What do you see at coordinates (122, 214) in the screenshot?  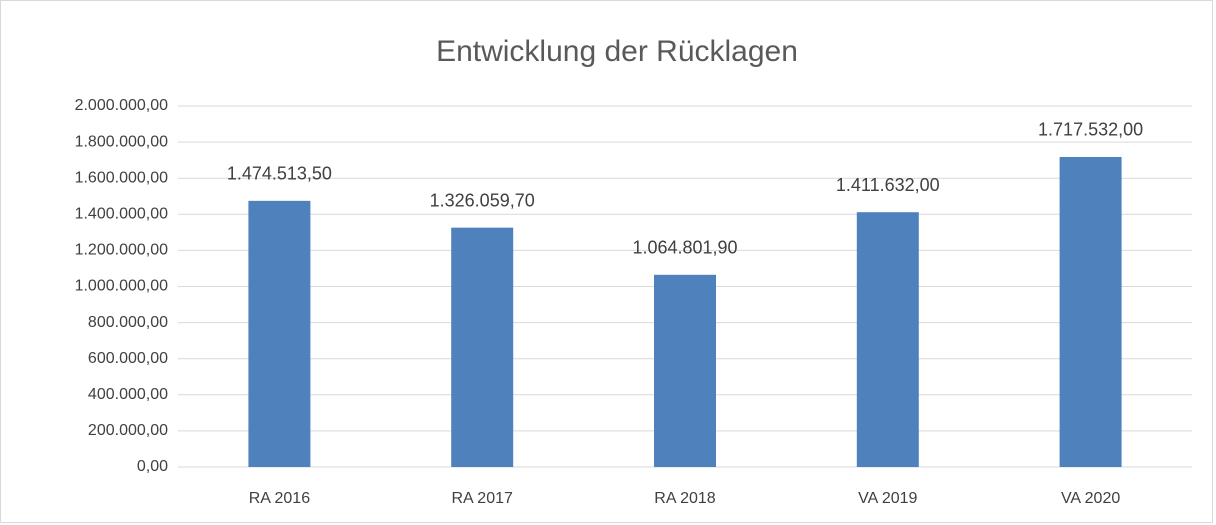 I see `y-tick-label: 1.400.000,00` at bounding box center [122, 214].